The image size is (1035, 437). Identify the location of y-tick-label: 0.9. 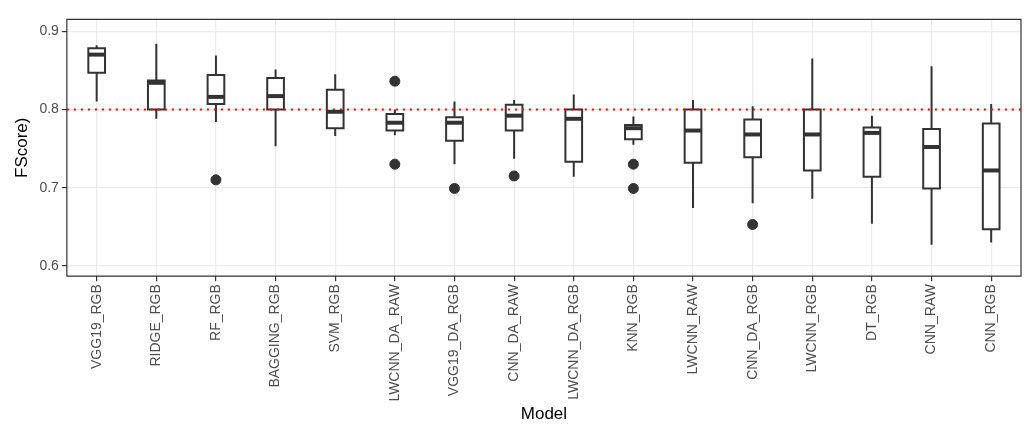
(49, 30).